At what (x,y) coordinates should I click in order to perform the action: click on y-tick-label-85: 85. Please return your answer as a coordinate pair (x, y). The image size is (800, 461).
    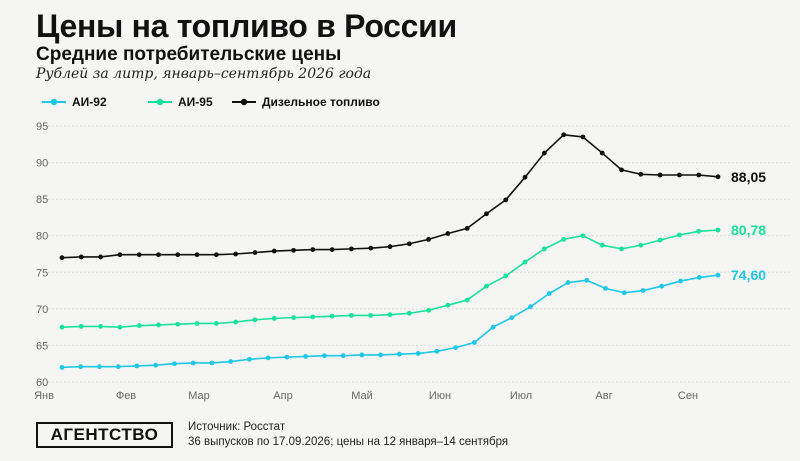
    Looking at the image, I should click on (42, 200).